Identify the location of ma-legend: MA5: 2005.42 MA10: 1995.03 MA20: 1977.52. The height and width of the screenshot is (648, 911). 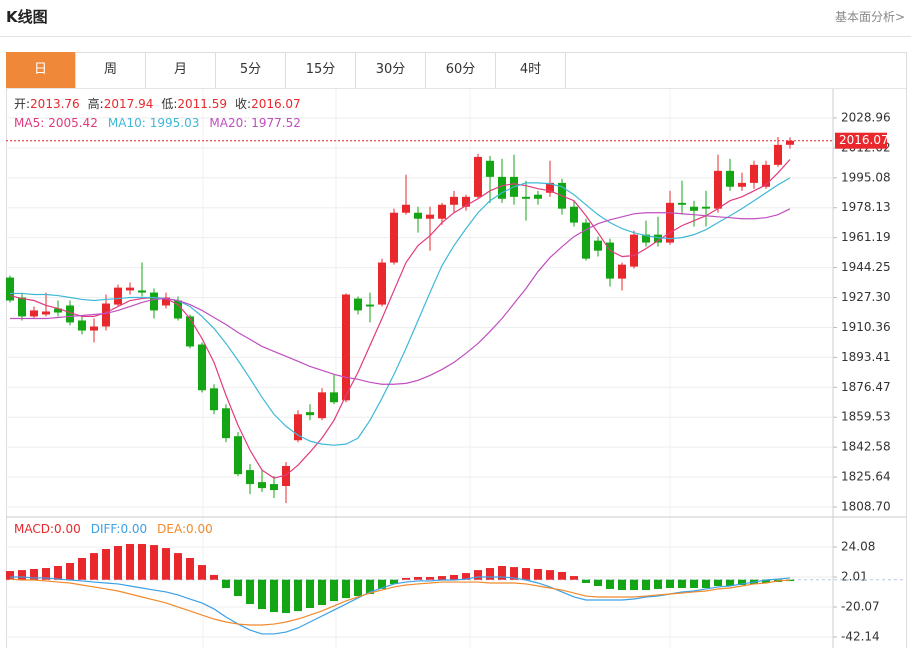
(157, 123).